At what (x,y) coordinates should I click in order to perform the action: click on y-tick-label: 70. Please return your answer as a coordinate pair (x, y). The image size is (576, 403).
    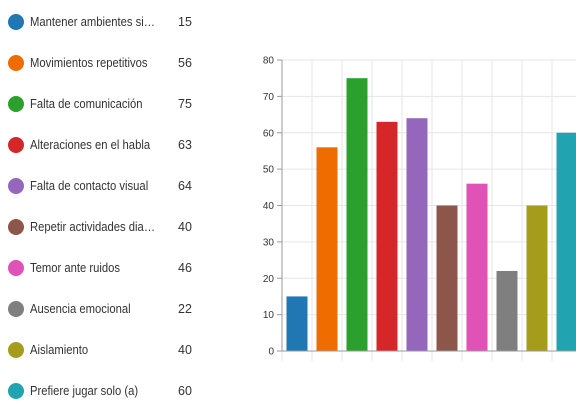
    Looking at the image, I should click on (269, 97).